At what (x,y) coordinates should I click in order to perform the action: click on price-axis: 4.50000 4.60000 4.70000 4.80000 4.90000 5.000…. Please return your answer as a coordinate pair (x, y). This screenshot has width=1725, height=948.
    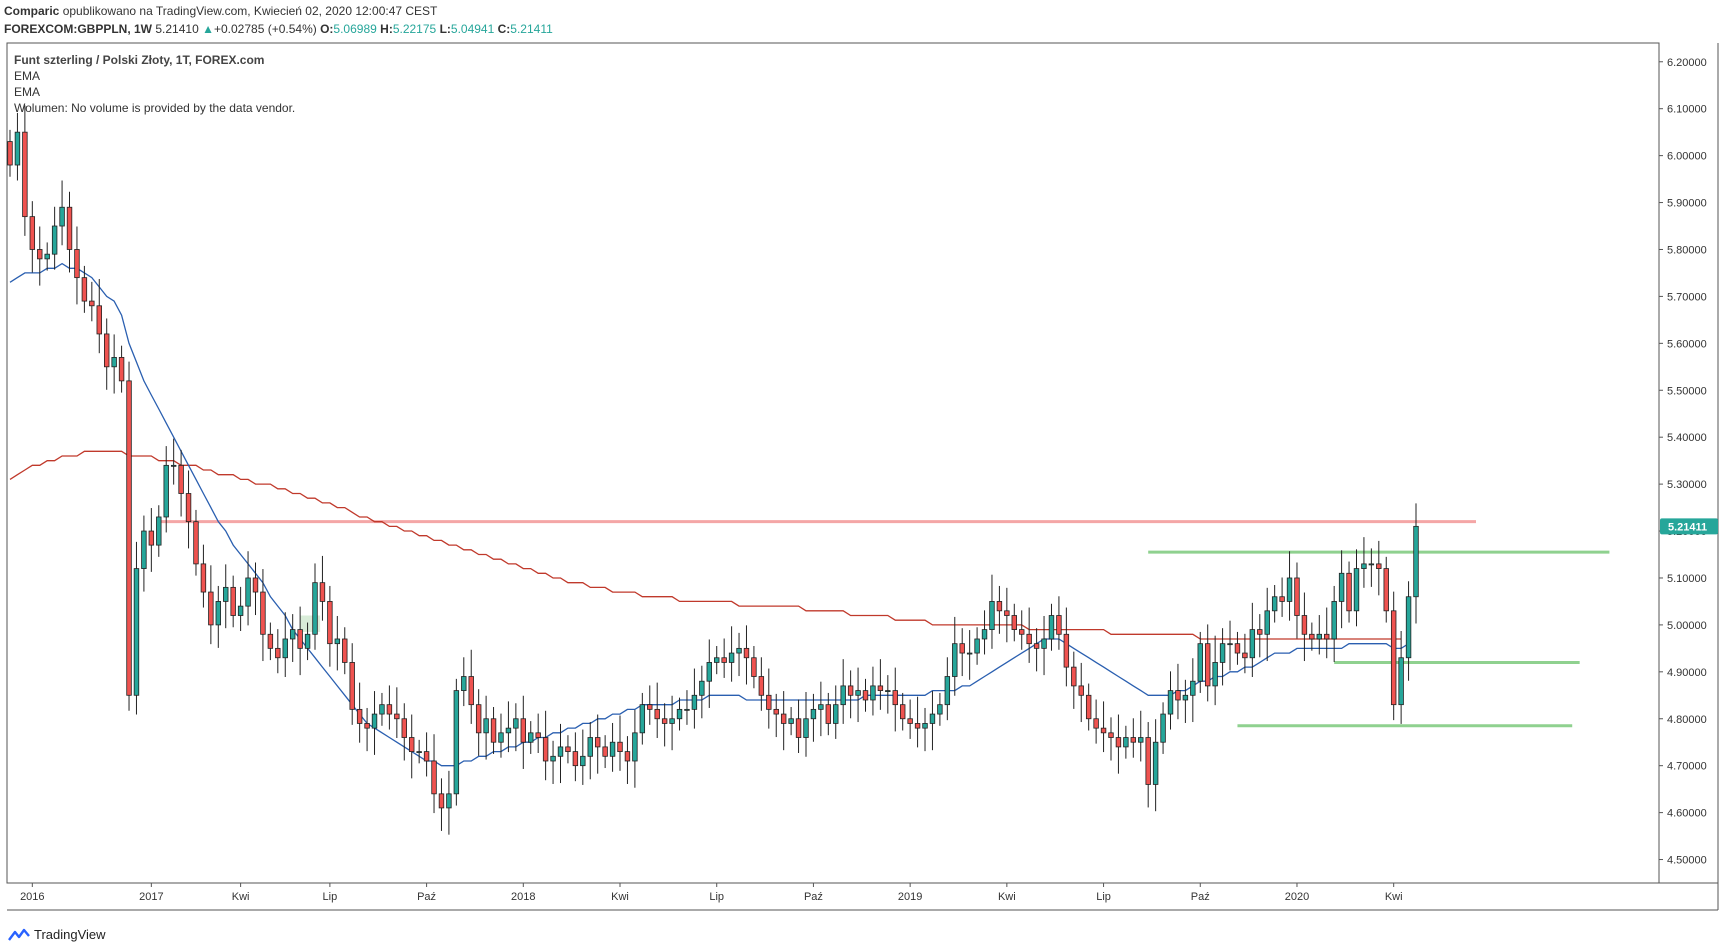
    Looking at the image, I should click on (1683, 462).